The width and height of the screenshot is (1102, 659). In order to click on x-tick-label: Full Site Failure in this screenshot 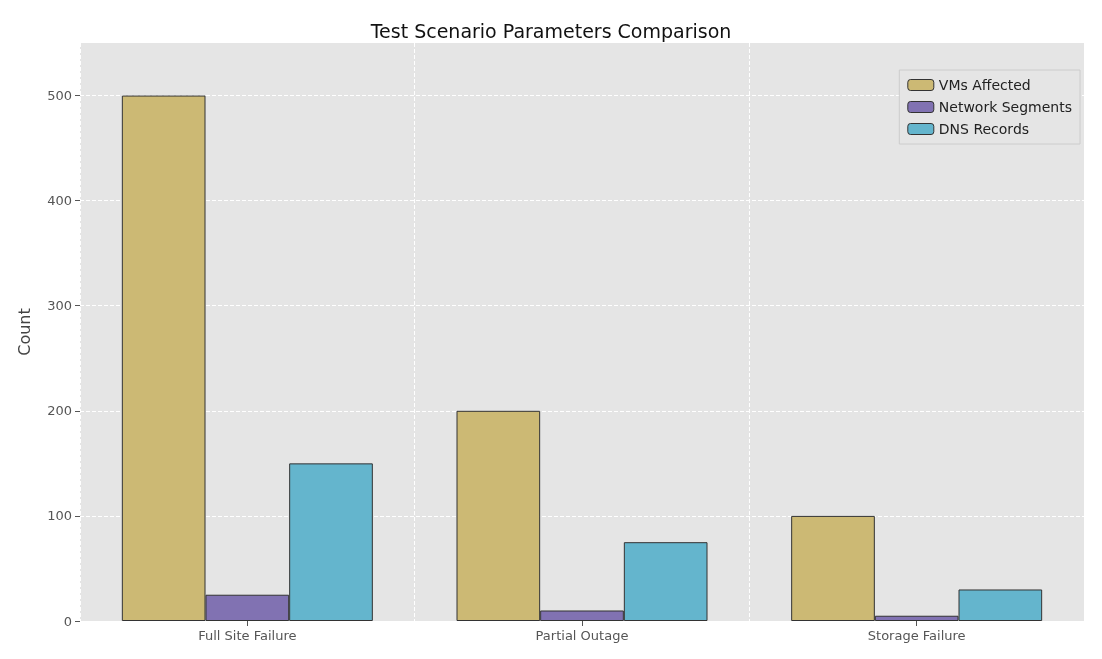, I will do `click(247, 635)`.